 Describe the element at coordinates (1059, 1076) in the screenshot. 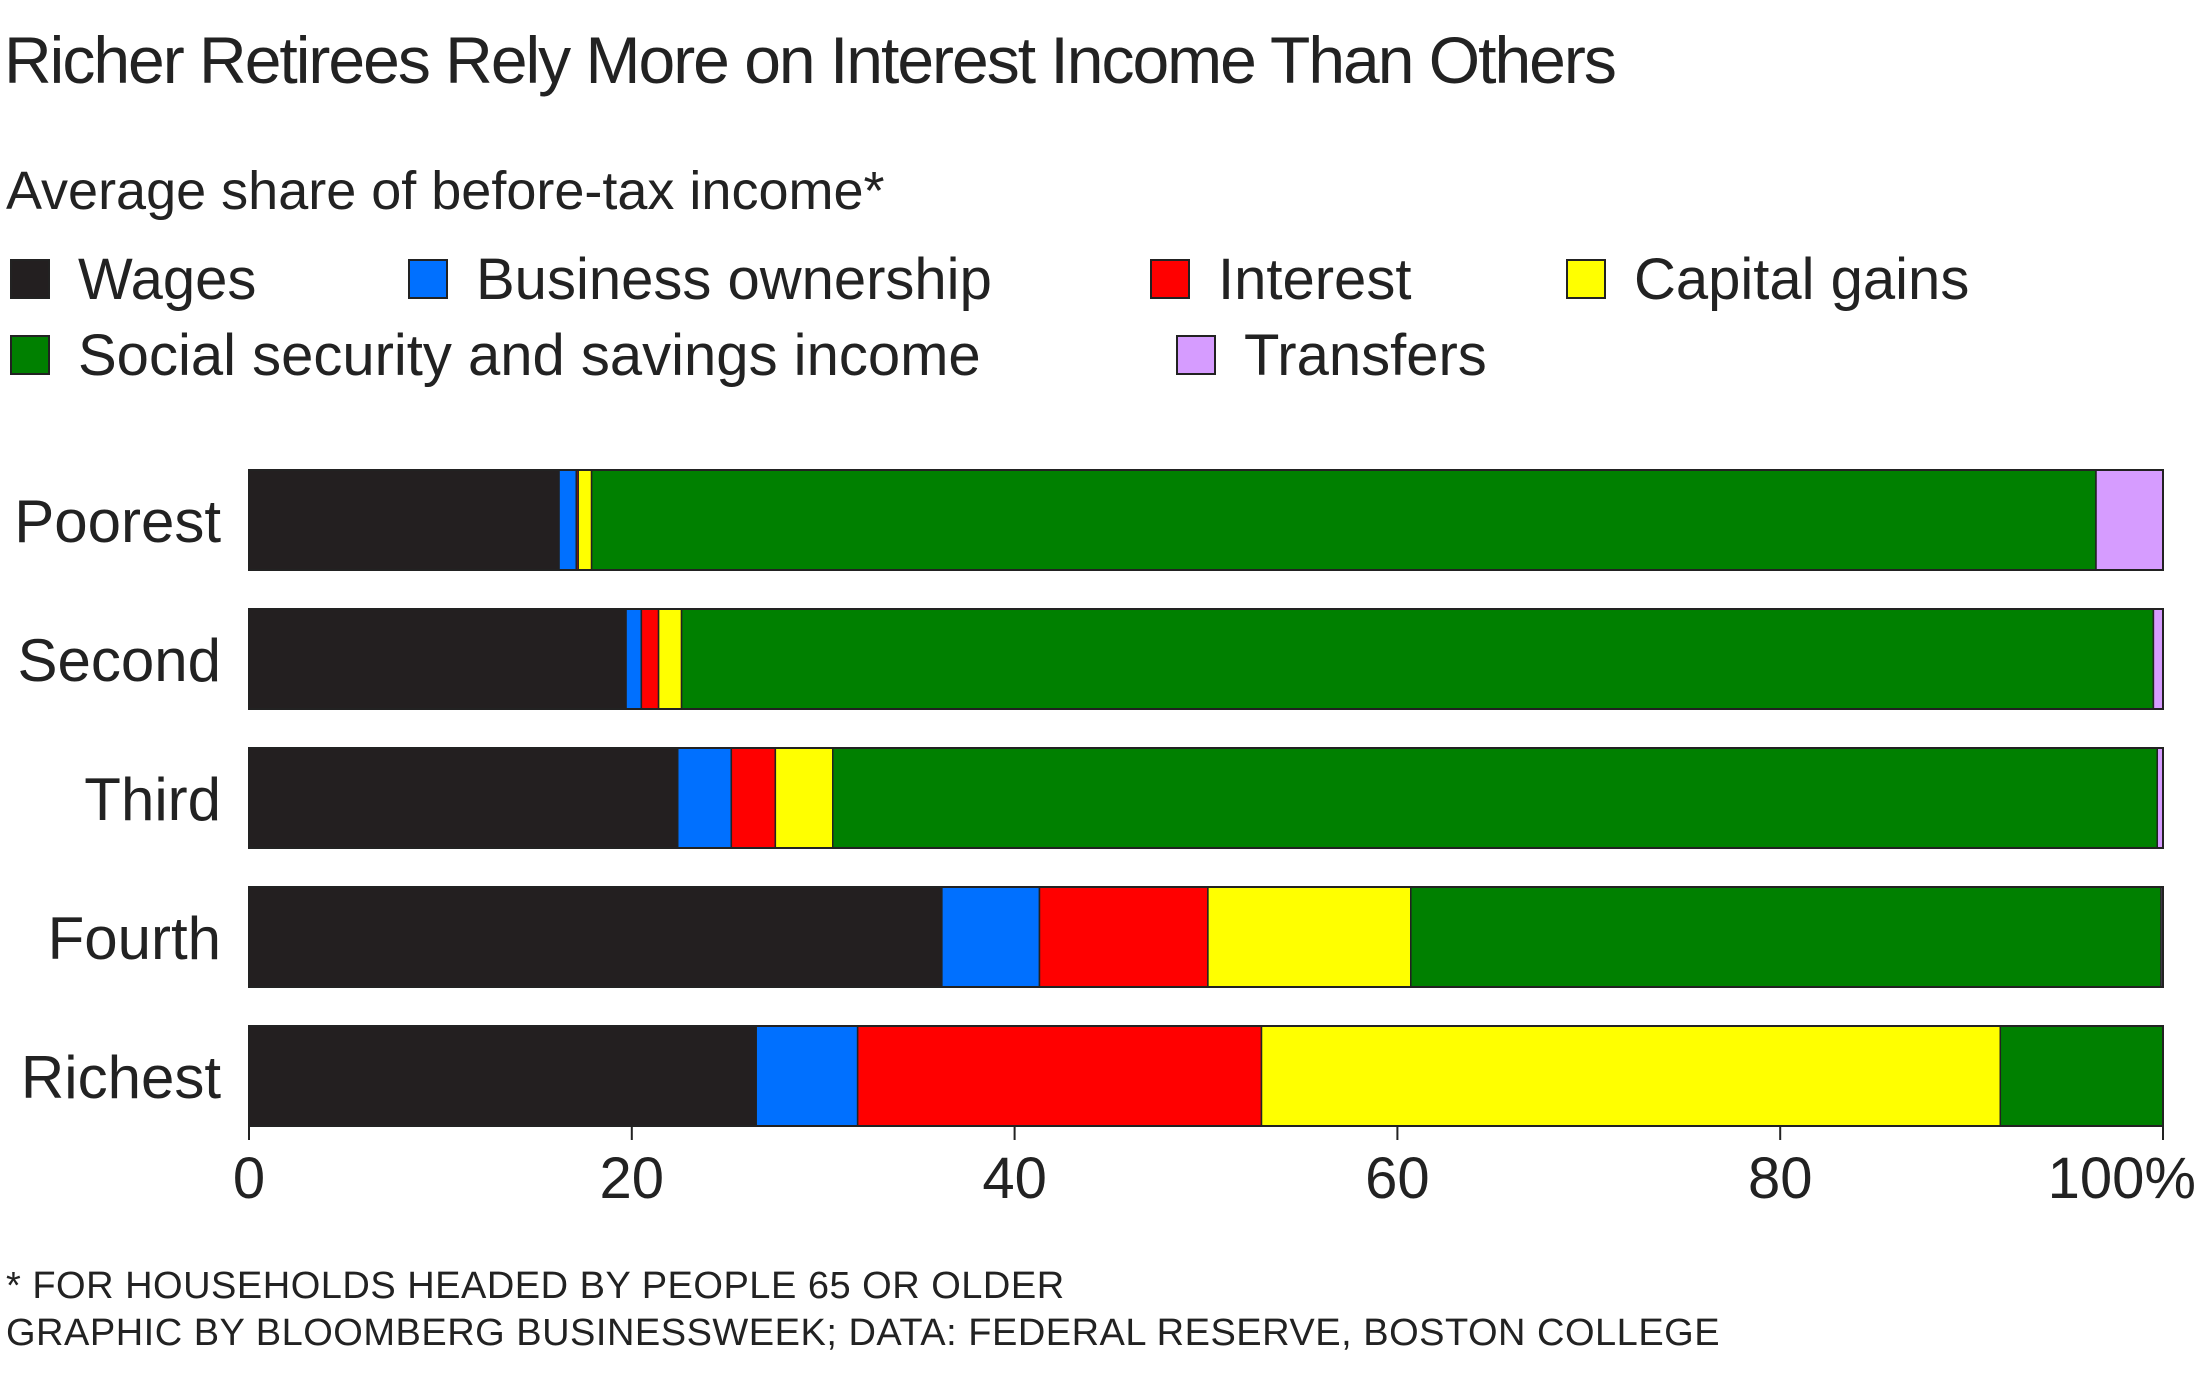

I see `bar-richest-interest` at that location.